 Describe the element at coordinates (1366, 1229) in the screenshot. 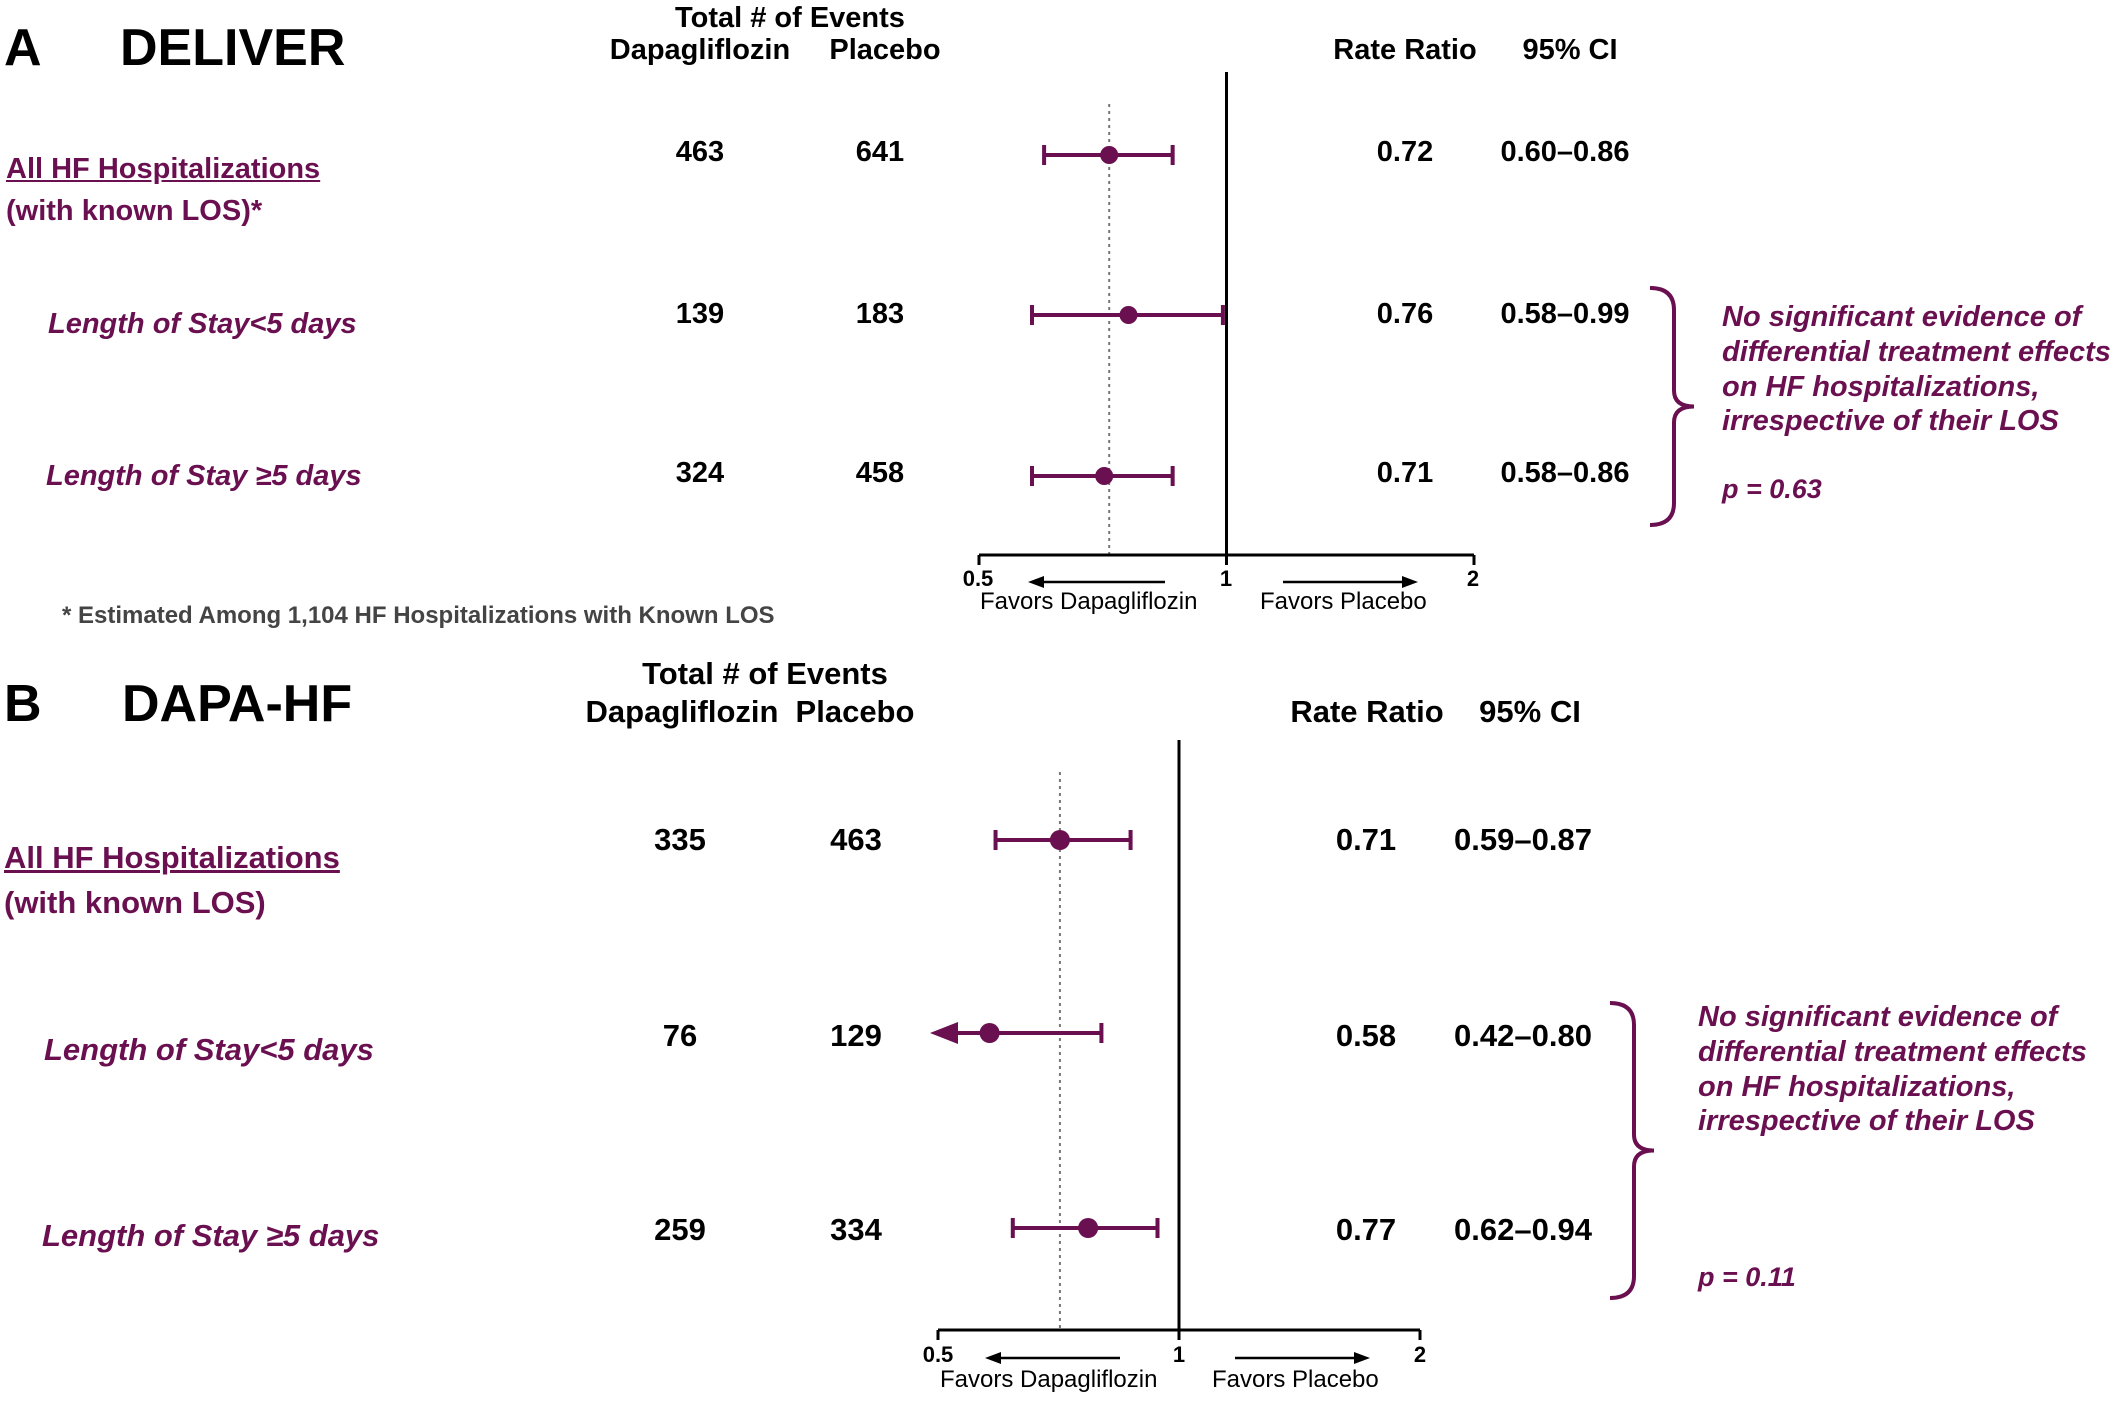

I see `cell-ratio-b-2: 0.77` at that location.